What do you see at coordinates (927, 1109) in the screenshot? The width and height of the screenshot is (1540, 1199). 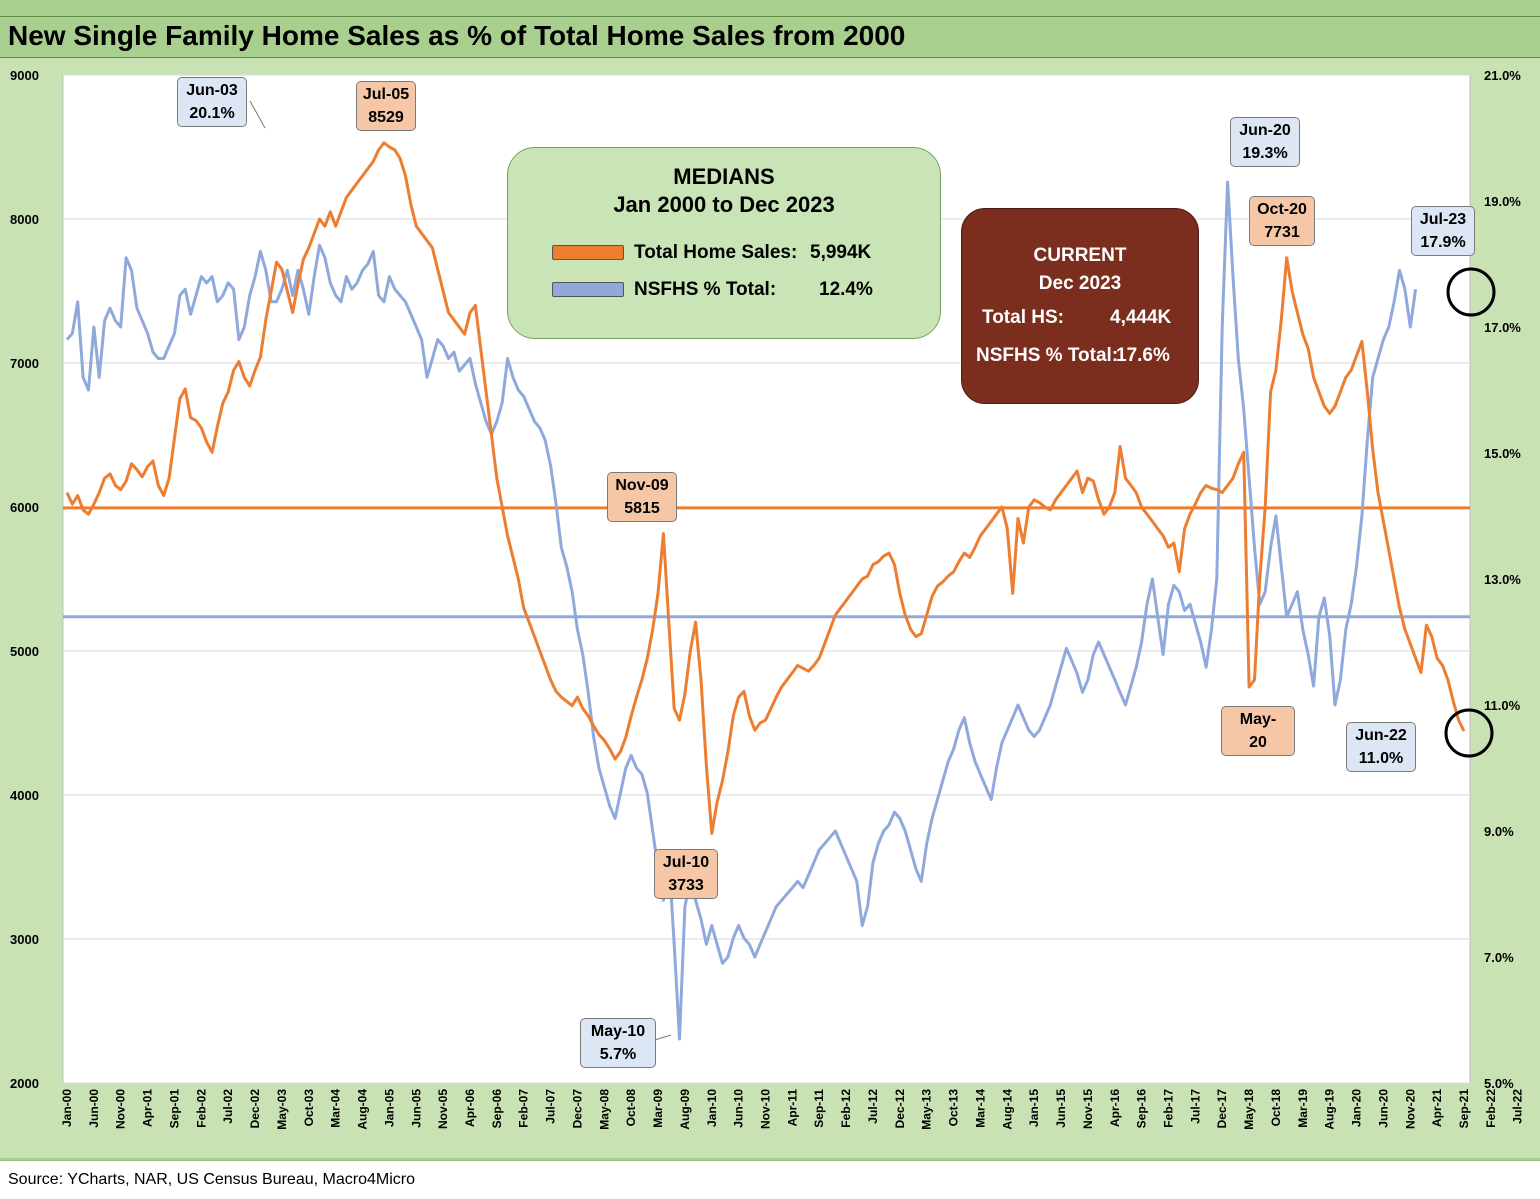 I see `x-tick-label: May-13` at bounding box center [927, 1109].